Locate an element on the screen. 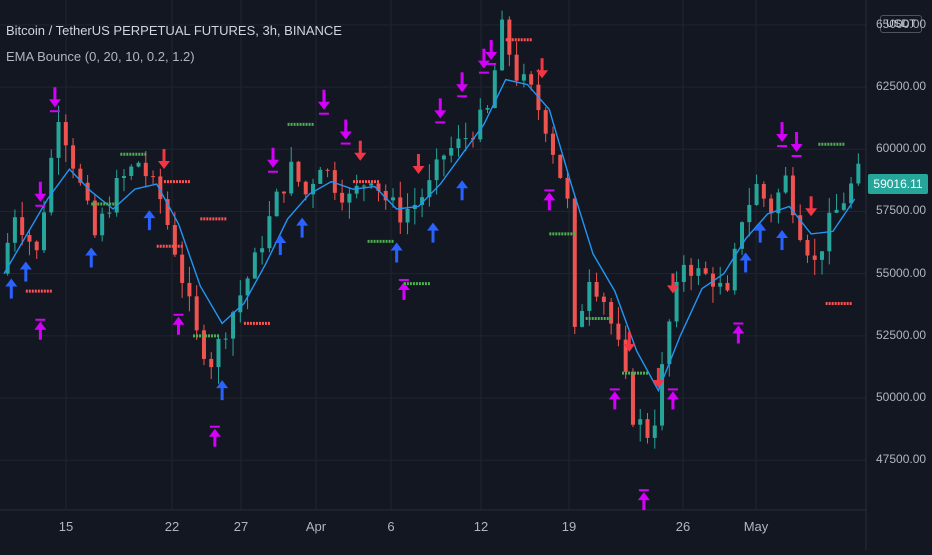 This screenshot has height=555, width=932. time-tick-label: May is located at coordinates (756, 526).